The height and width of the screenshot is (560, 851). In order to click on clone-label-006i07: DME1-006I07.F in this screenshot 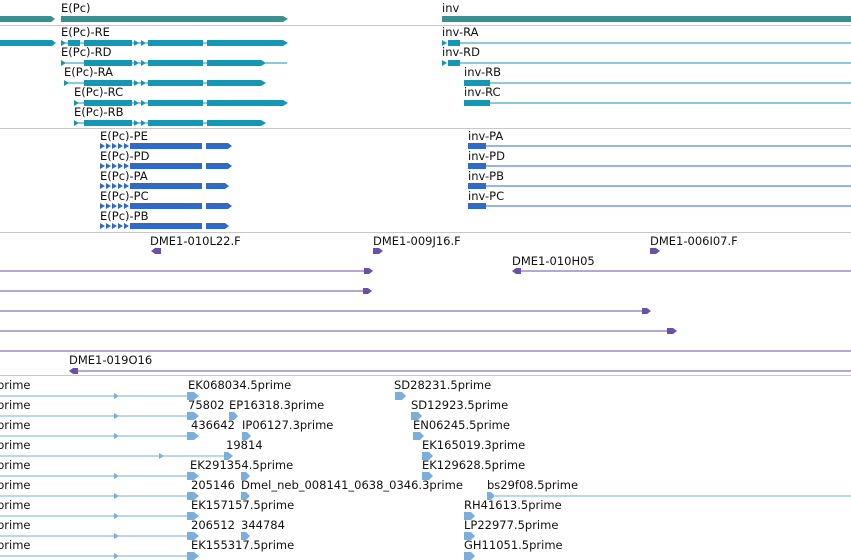, I will do `click(694, 241)`.